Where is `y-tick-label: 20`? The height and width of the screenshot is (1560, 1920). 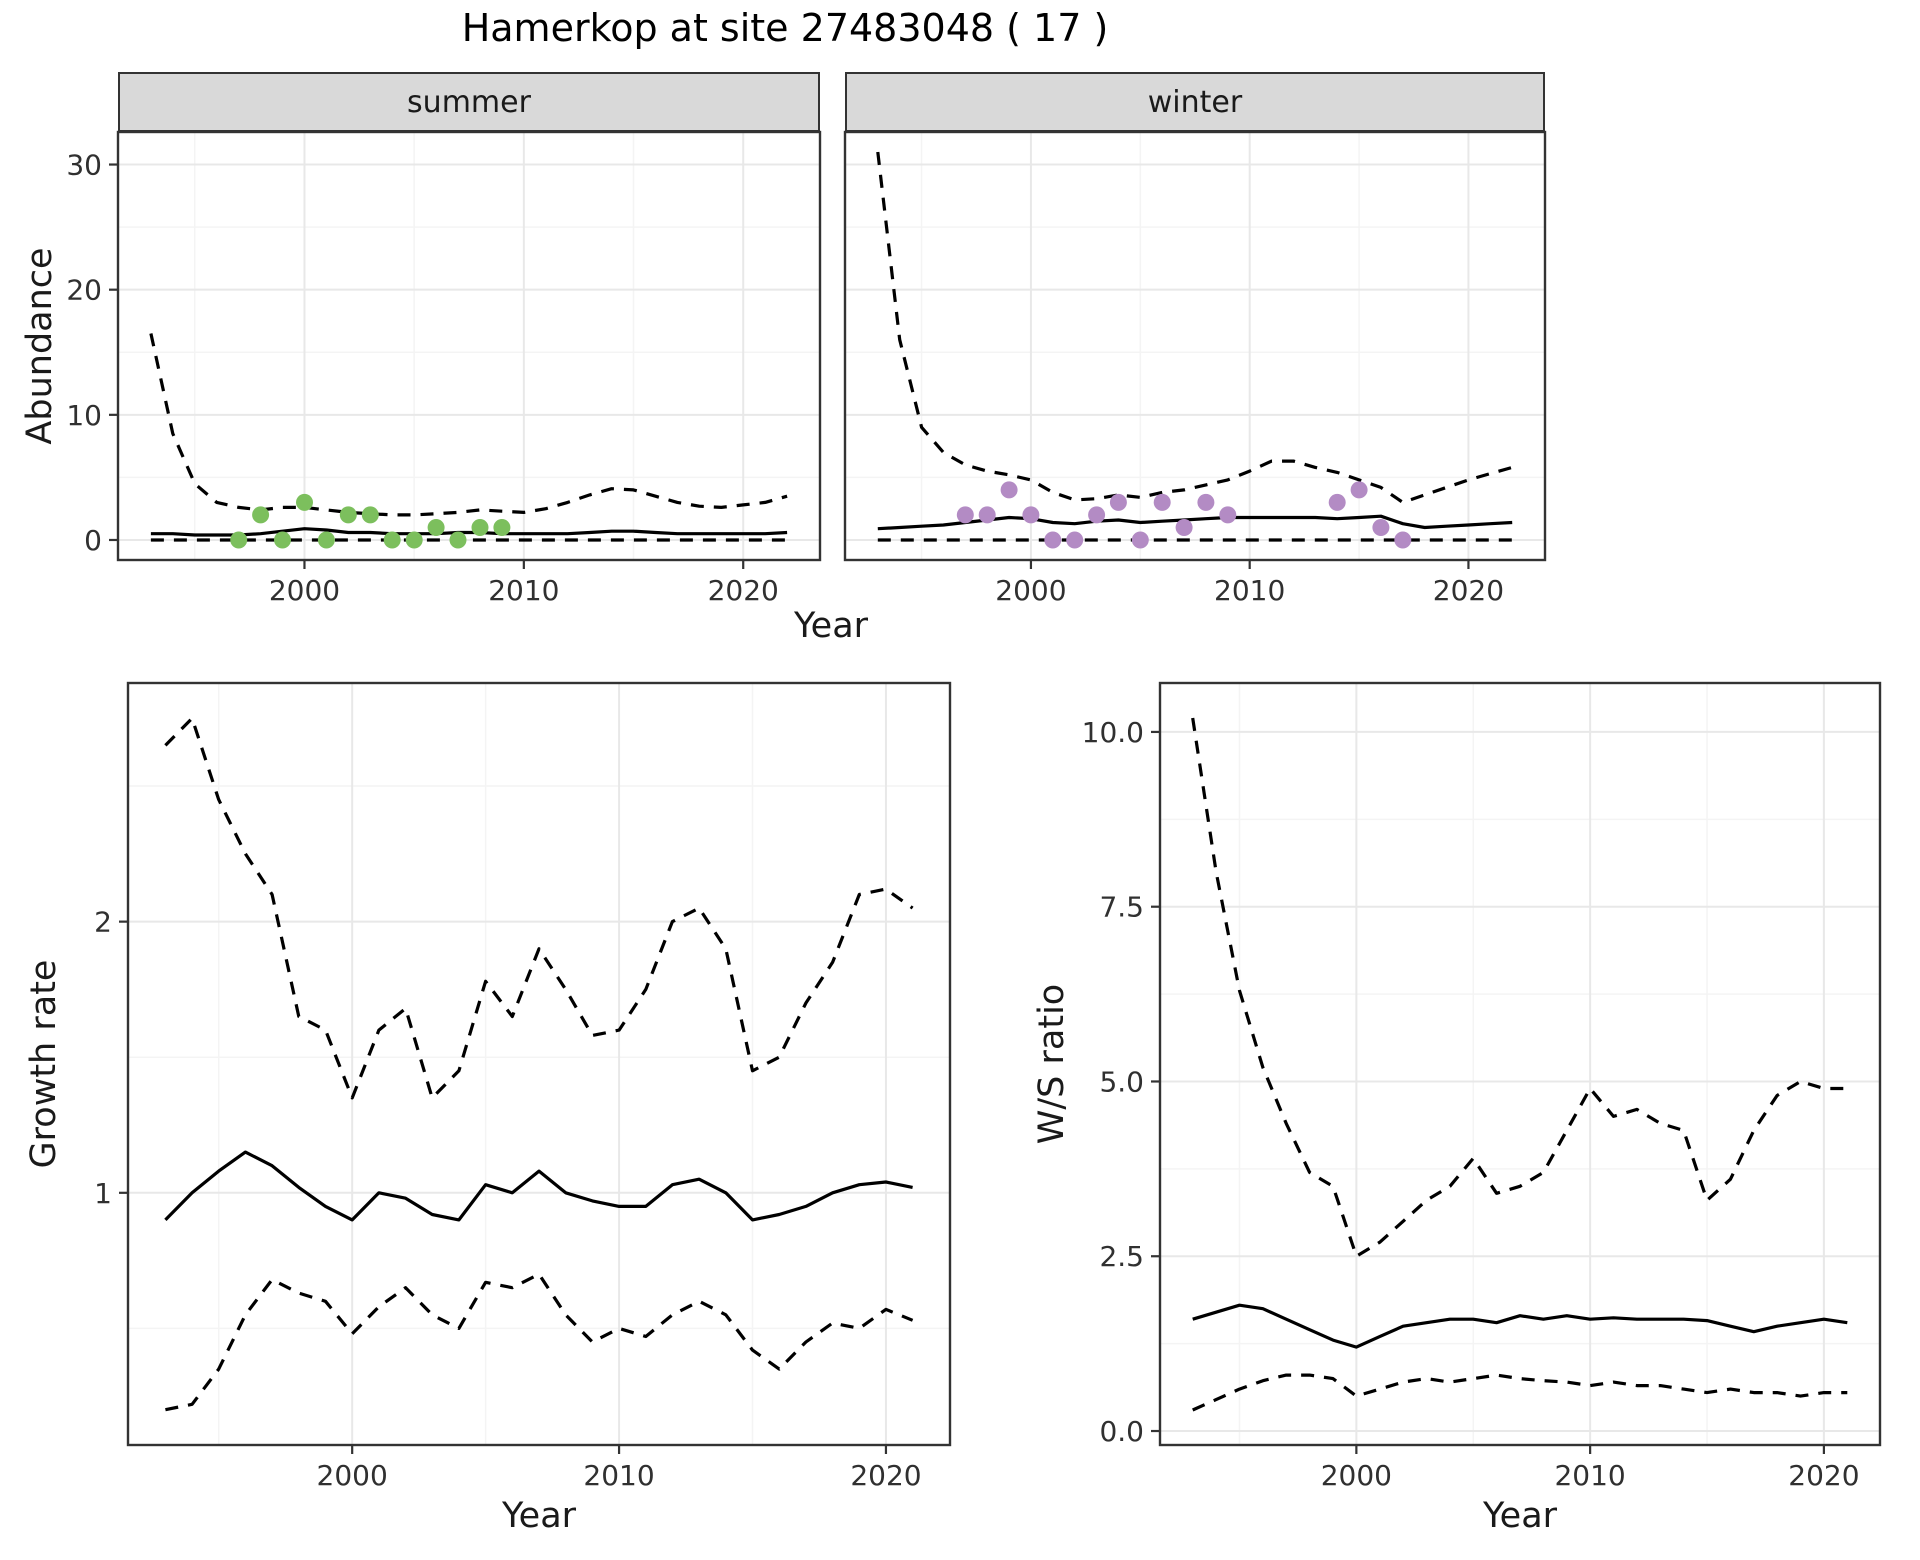 y-tick-label: 20 is located at coordinates (84, 290).